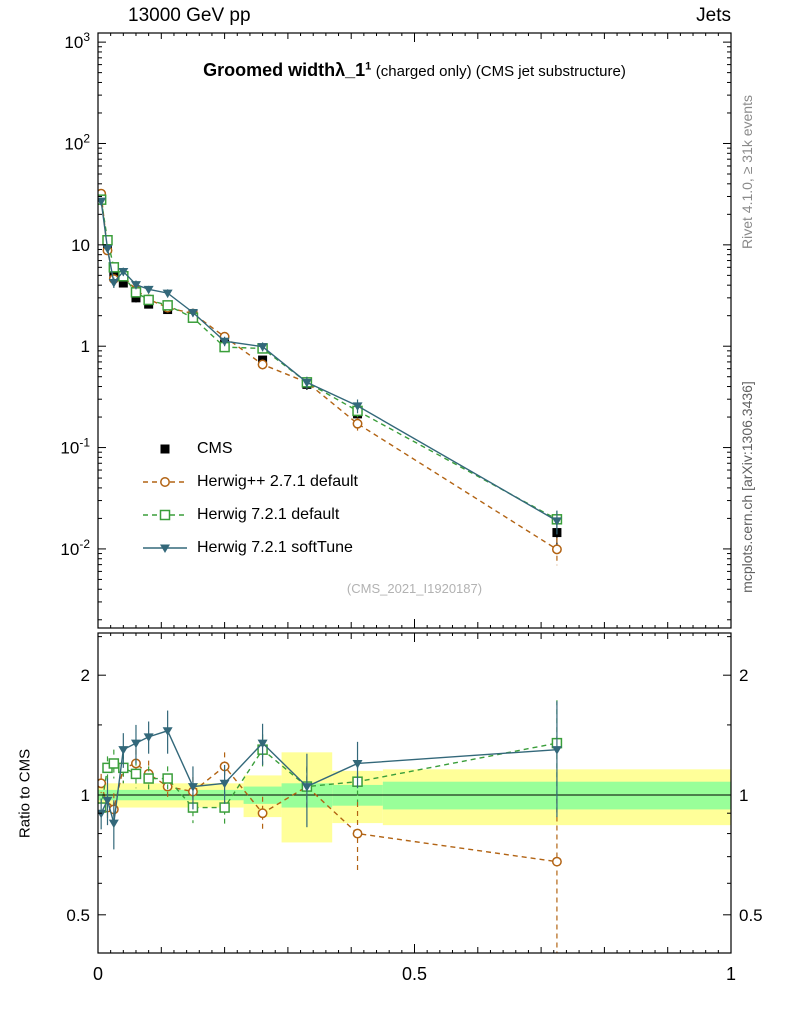 Image resolution: width=786 pixels, height=1024 pixels. I want to click on rivet-version-label: Rivet 4.1.0, ≥ 31k events, so click(747, 172).